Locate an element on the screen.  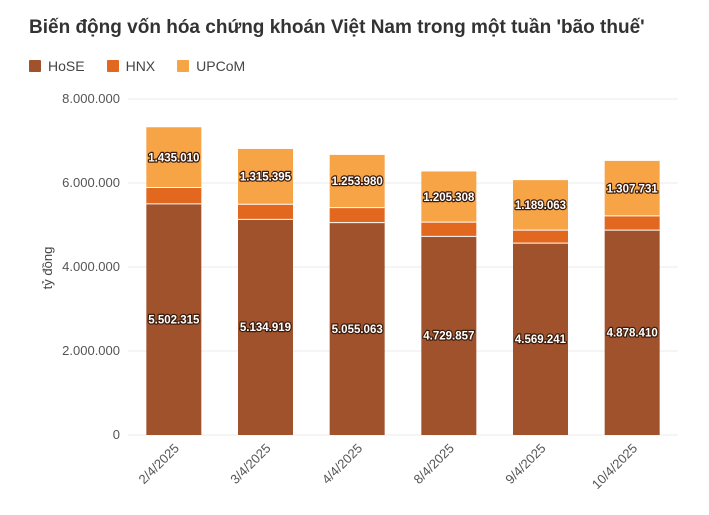
data-label-hose: 5.134.919 is located at coordinates (265, 328).